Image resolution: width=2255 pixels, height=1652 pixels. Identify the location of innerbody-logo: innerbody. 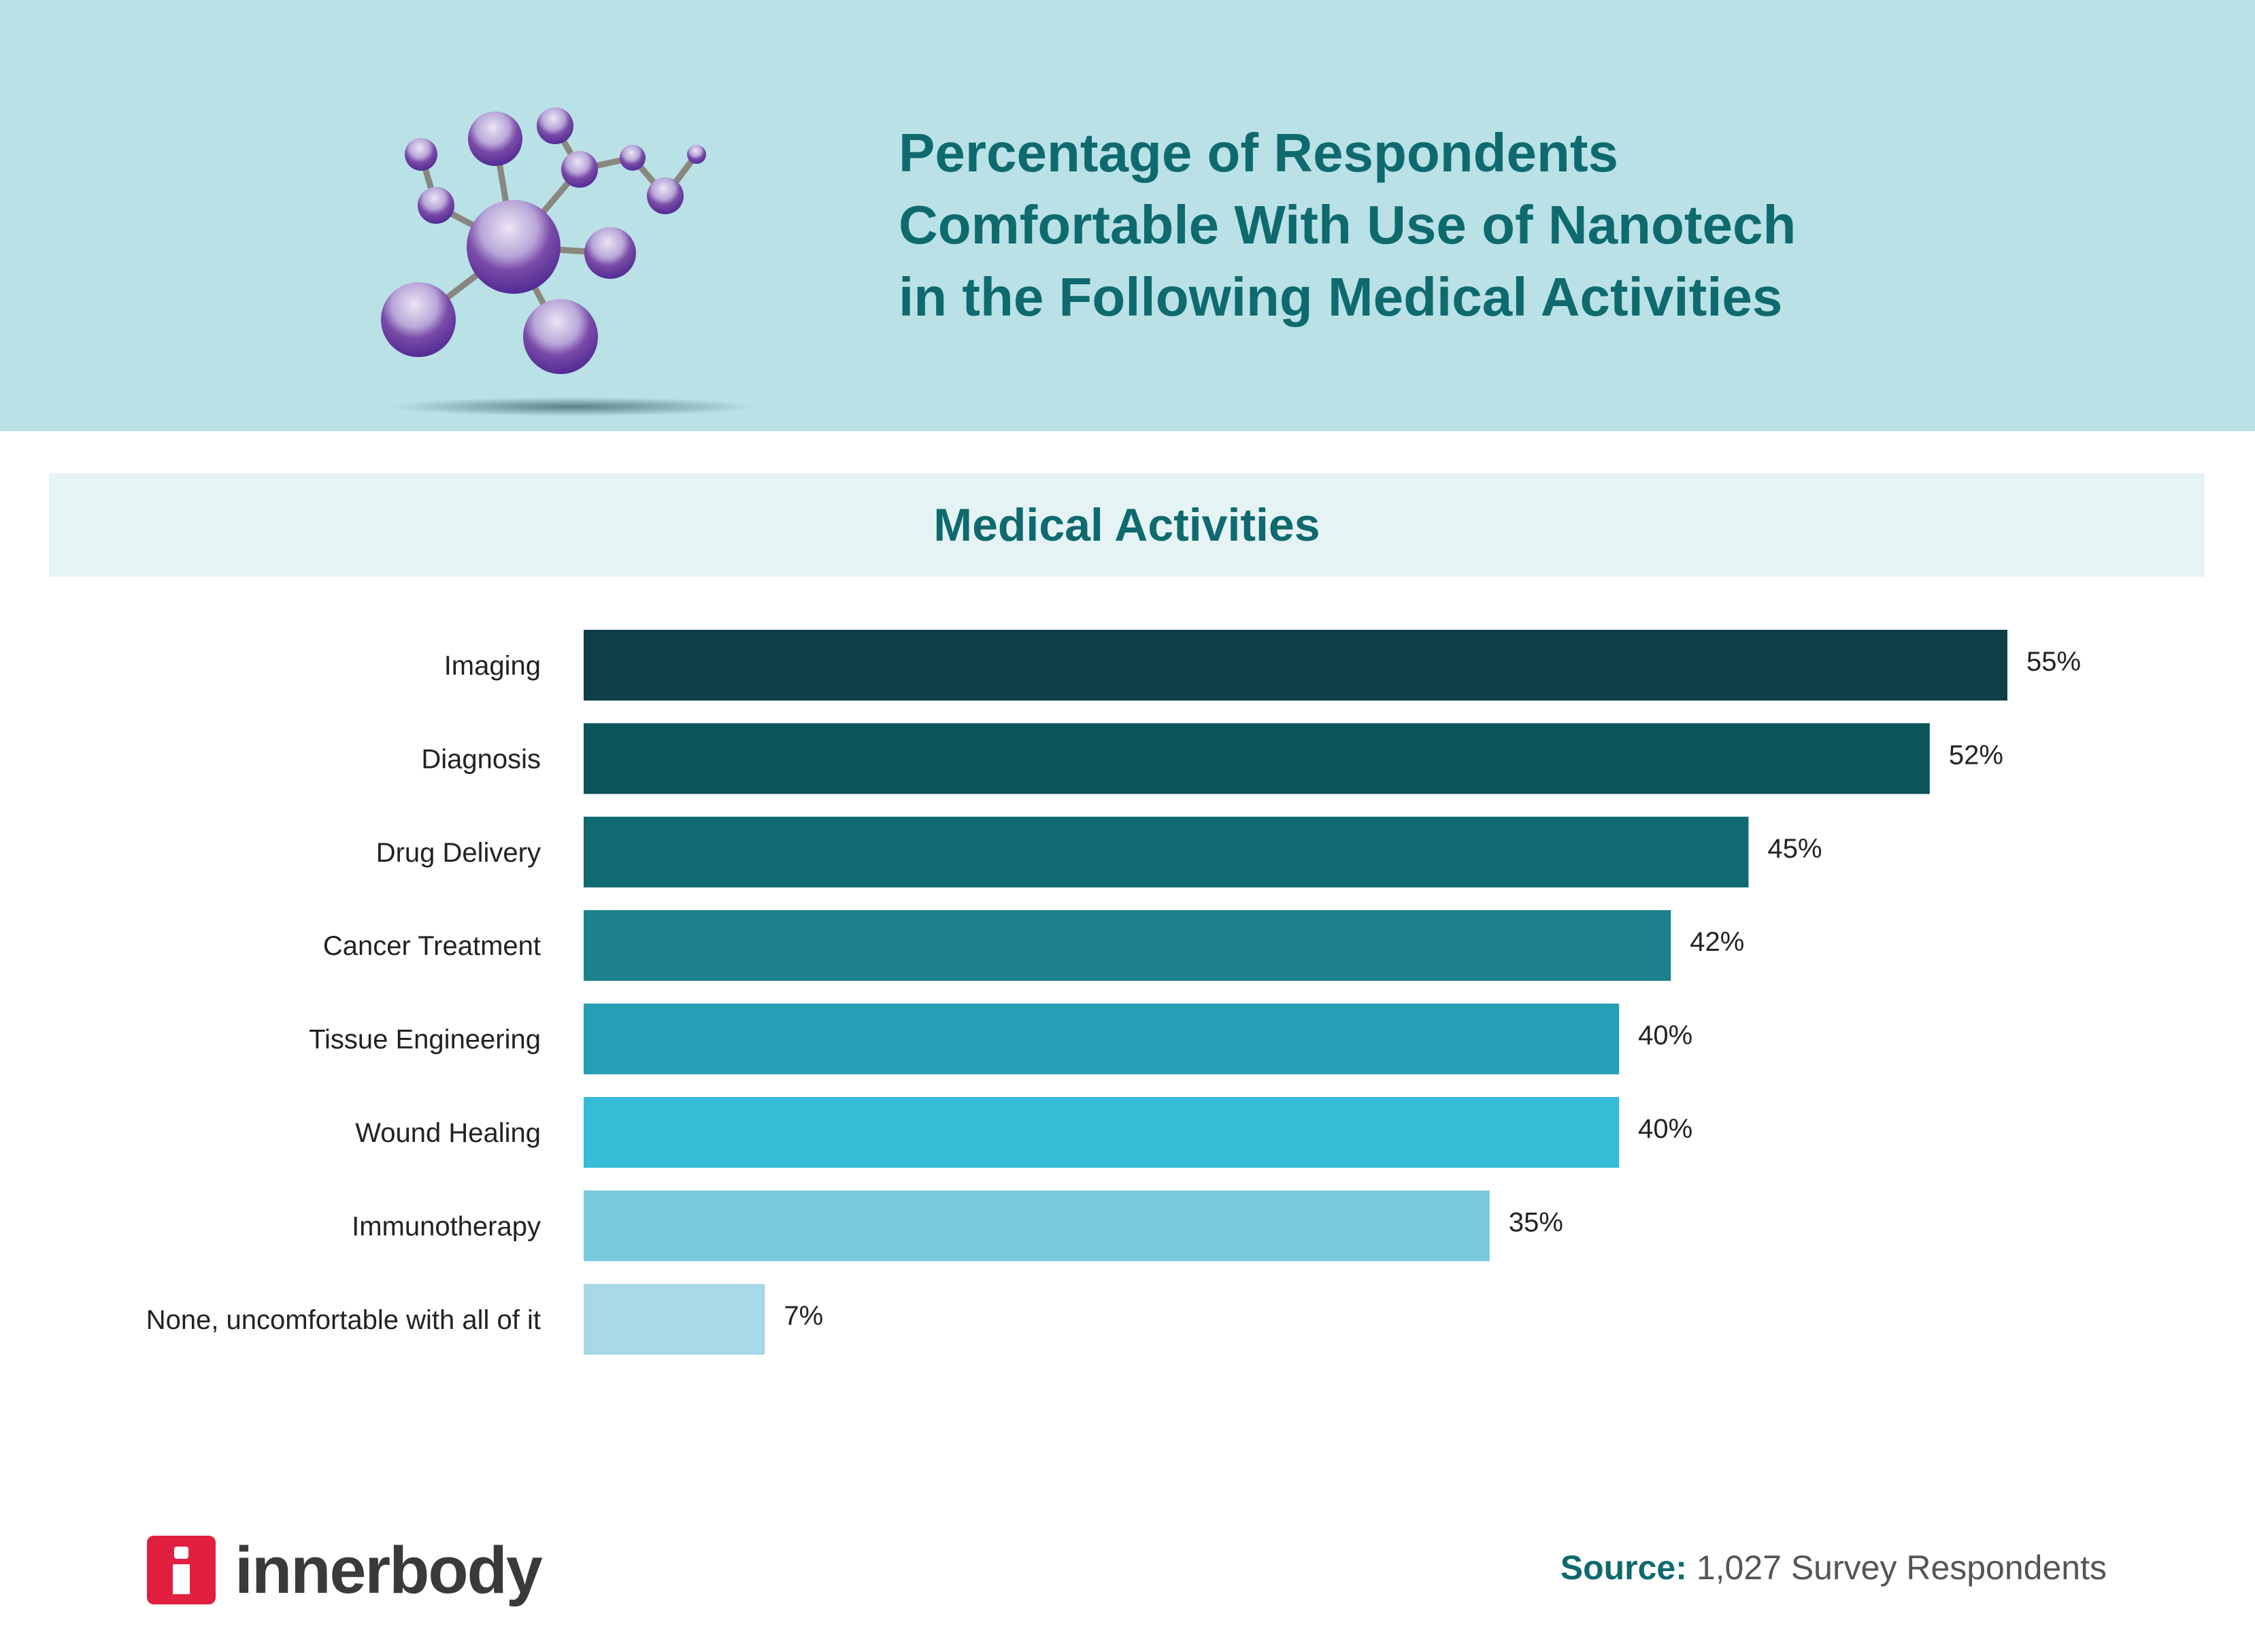
(345, 1570).